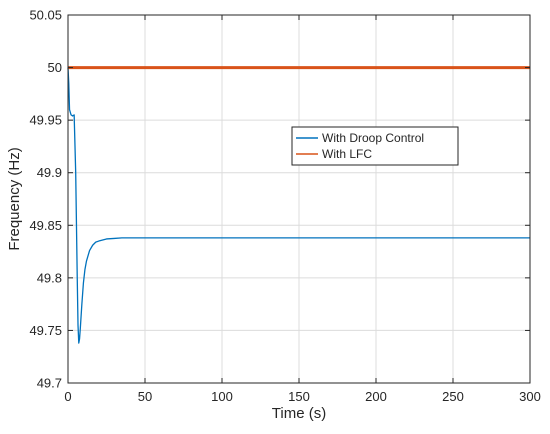  Describe the element at coordinates (49, 277) in the screenshot. I see `y-tick-label: 49.8` at that location.